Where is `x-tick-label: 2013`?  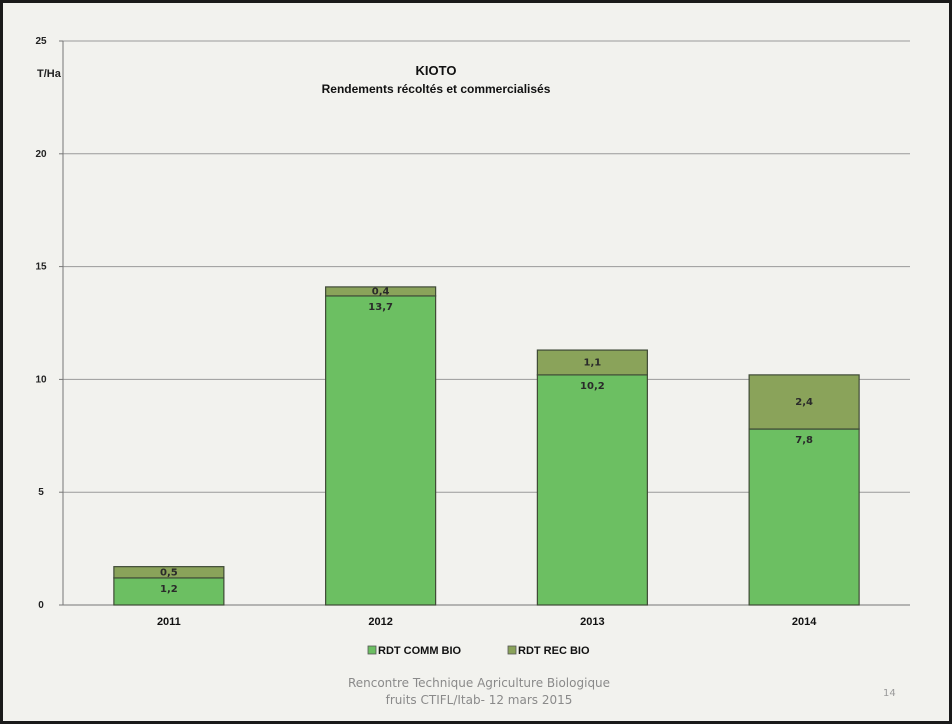
x-tick-label: 2013 is located at coordinates (592, 622).